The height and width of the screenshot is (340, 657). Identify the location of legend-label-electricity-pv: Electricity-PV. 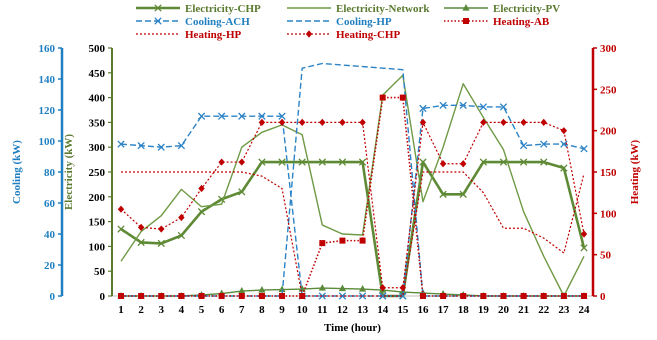
(526, 9).